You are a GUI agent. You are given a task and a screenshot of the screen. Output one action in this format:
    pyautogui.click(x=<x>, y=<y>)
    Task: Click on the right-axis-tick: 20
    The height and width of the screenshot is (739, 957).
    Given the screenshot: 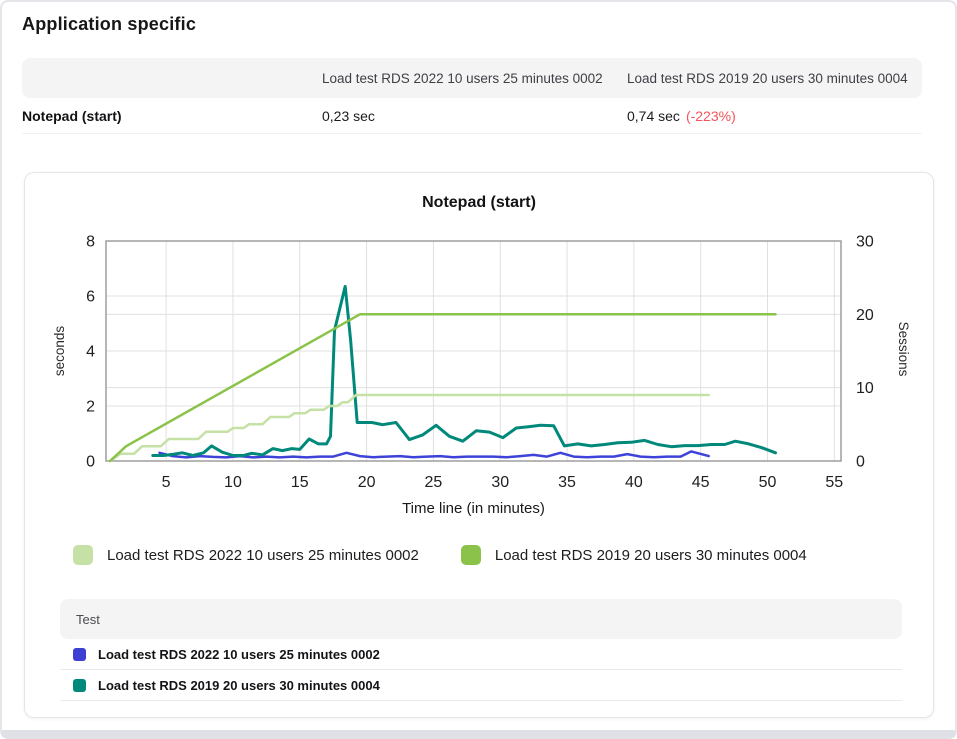 What is the action you would take?
    pyautogui.click(x=865, y=315)
    